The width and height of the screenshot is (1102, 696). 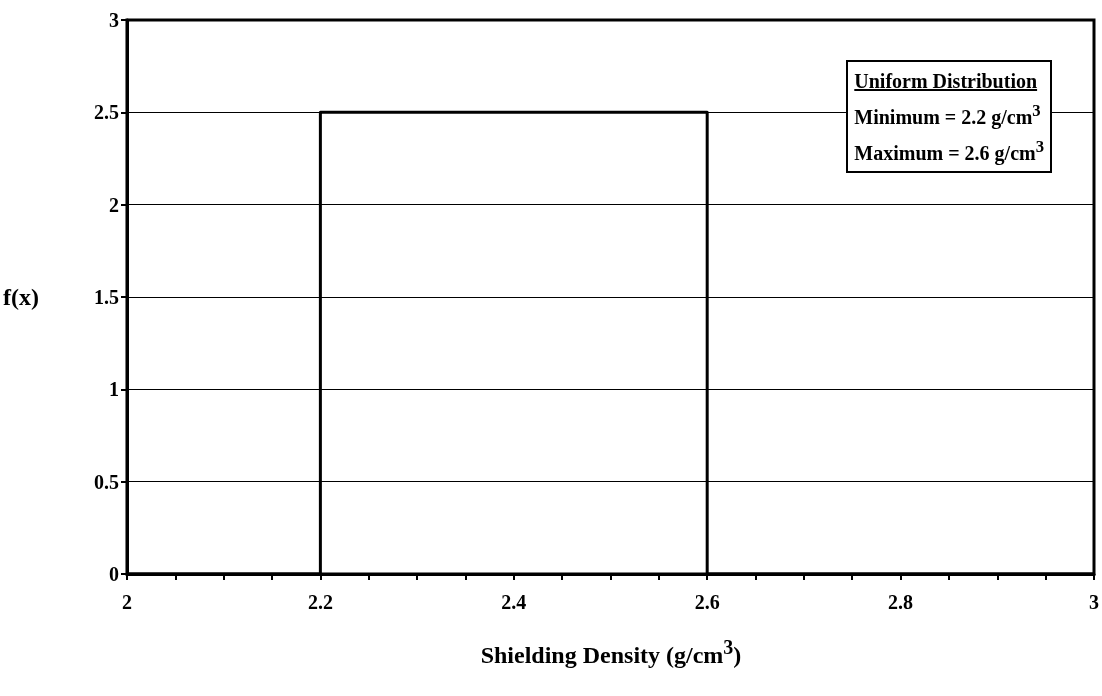 I want to click on y-tick-label: 2, so click(x=113, y=204).